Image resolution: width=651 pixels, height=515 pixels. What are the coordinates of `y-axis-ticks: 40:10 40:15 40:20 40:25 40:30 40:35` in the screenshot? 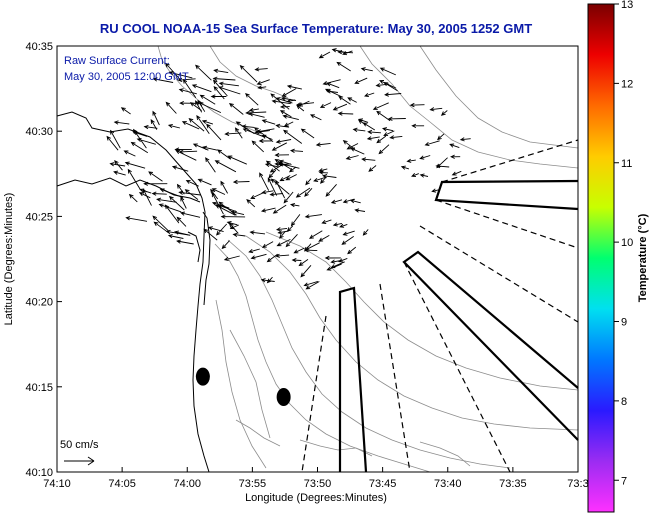 It's located at (43, 260).